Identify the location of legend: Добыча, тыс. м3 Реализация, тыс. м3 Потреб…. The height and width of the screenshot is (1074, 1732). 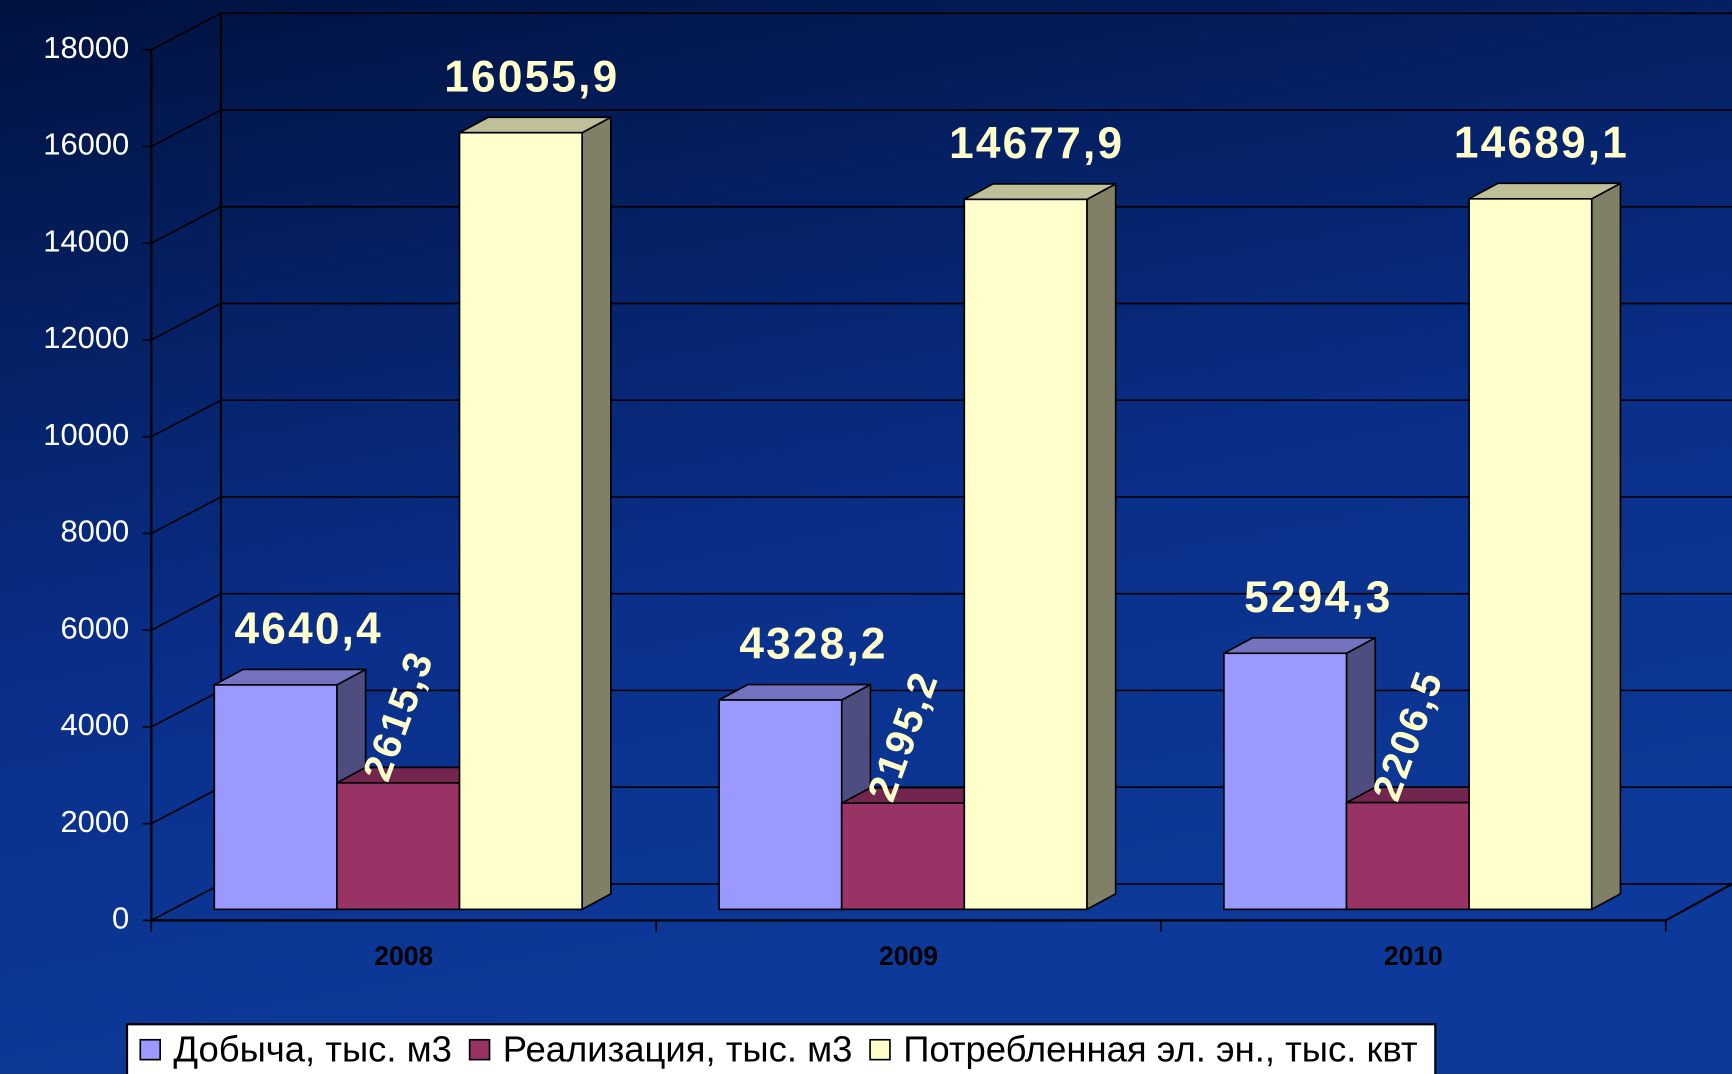
(781, 1048).